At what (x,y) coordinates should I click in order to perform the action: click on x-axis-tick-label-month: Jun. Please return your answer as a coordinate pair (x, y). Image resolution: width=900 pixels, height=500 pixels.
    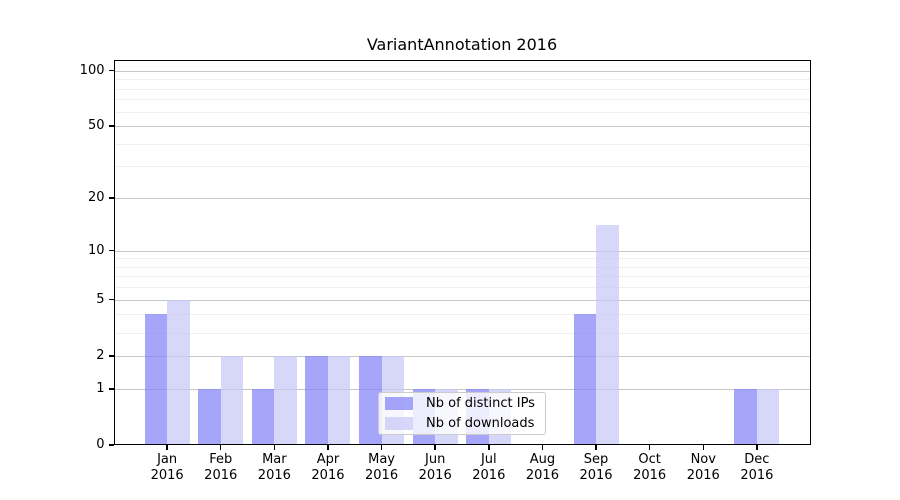
    Looking at the image, I should click on (435, 459).